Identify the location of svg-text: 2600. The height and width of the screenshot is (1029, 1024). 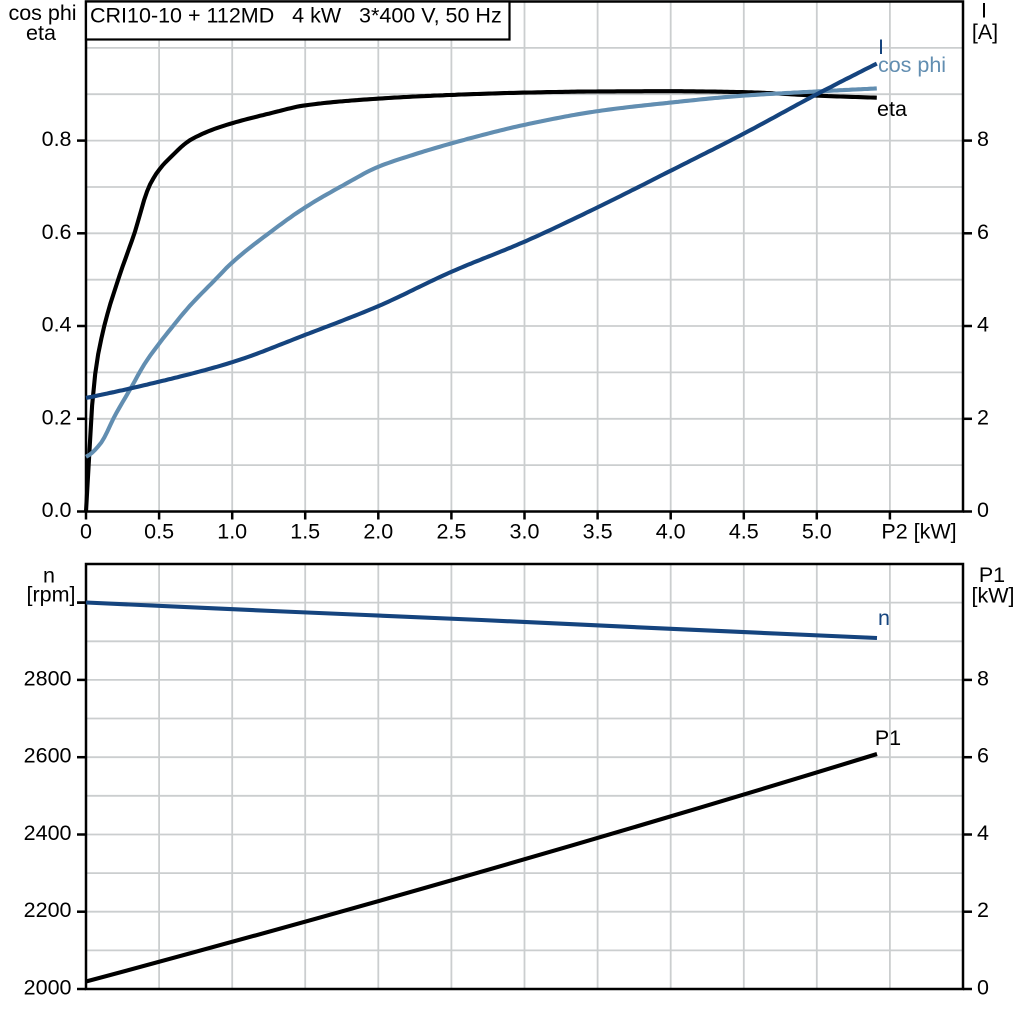
(48, 756).